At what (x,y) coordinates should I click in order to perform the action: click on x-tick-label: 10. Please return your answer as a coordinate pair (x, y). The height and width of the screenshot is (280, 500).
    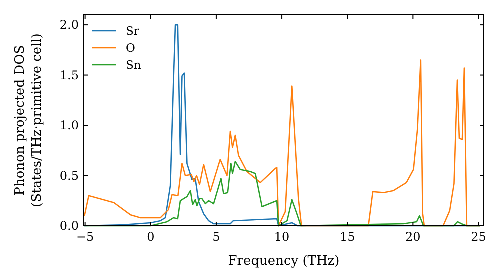
    Looking at the image, I should click on (282, 237).